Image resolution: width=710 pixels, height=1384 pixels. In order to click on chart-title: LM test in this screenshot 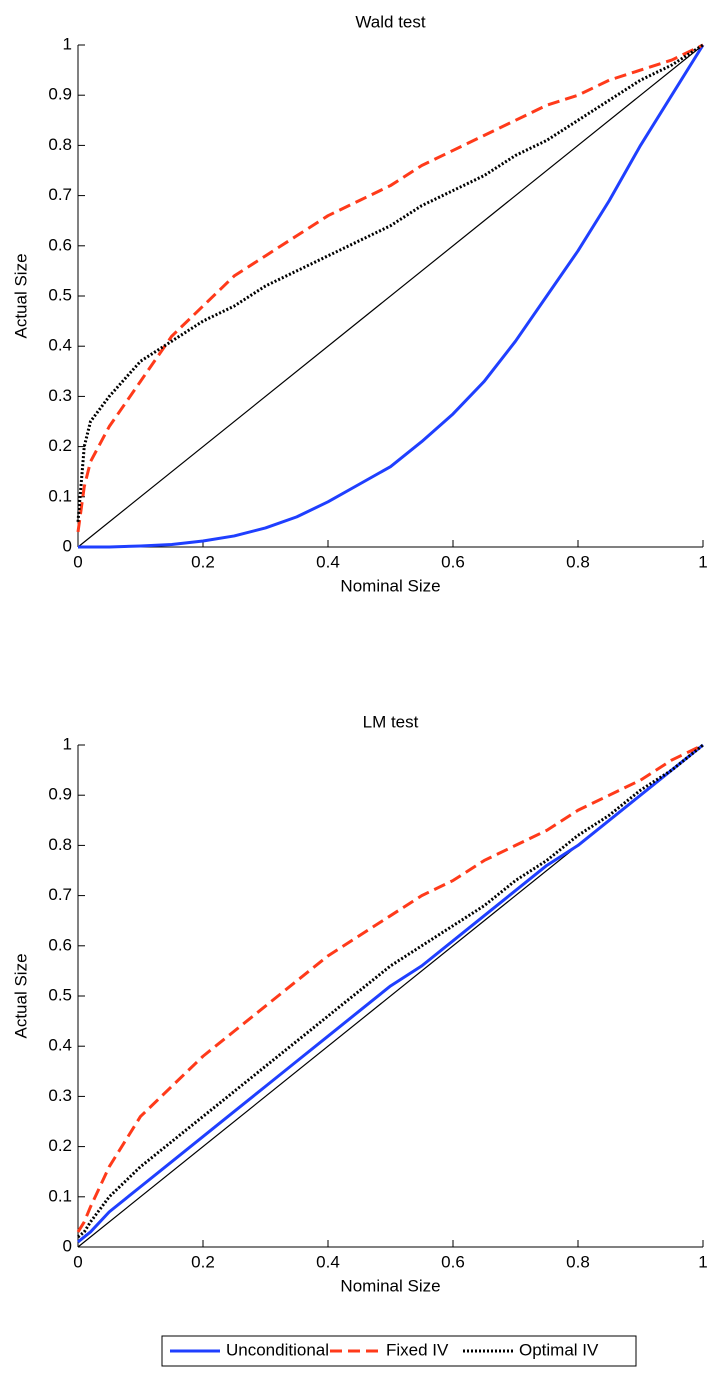, I will do `click(391, 721)`.